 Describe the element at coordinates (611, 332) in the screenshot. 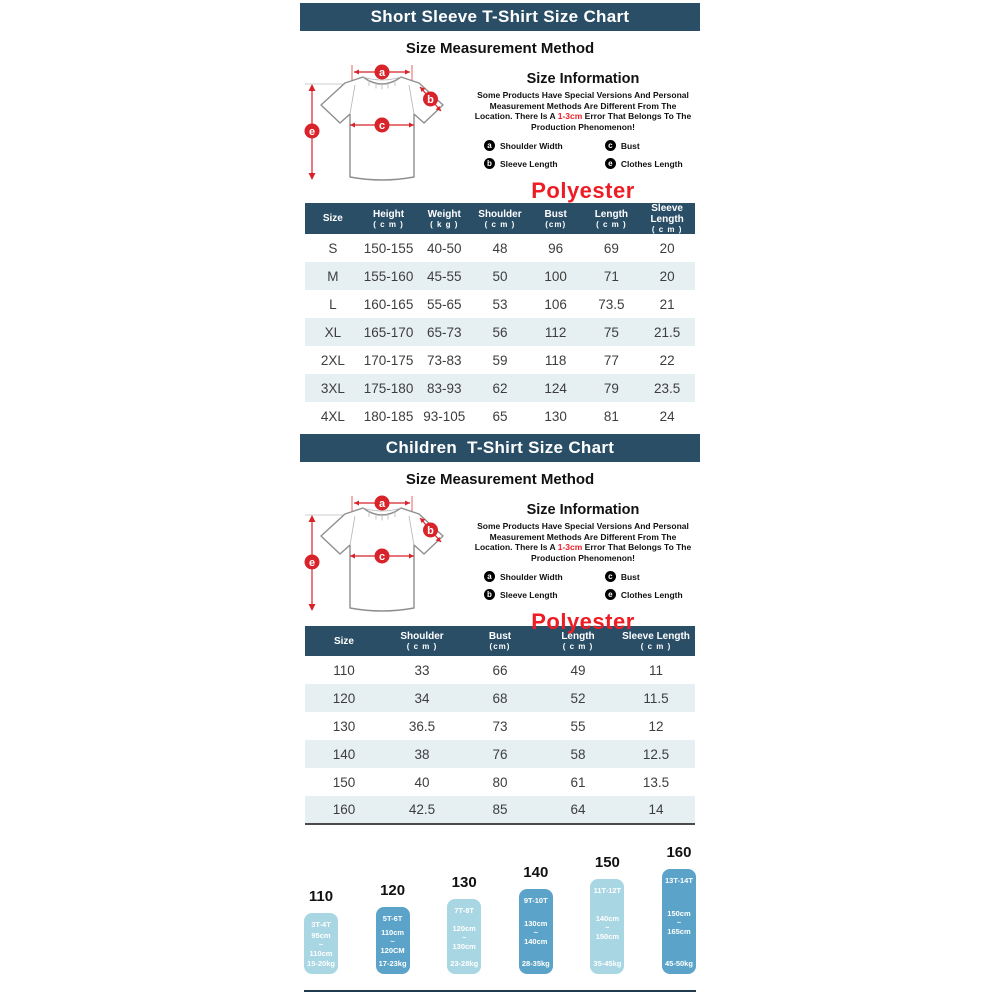

I see `table-cell: 75` at that location.